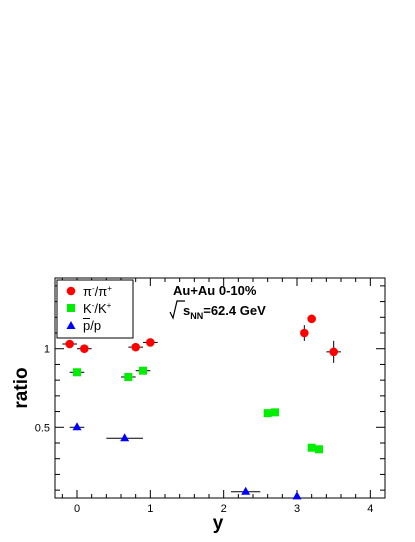  What do you see at coordinates (42, 428) in the screenshot?
I see `y-tick-label: 0.5` at bounding box center [42, 428].